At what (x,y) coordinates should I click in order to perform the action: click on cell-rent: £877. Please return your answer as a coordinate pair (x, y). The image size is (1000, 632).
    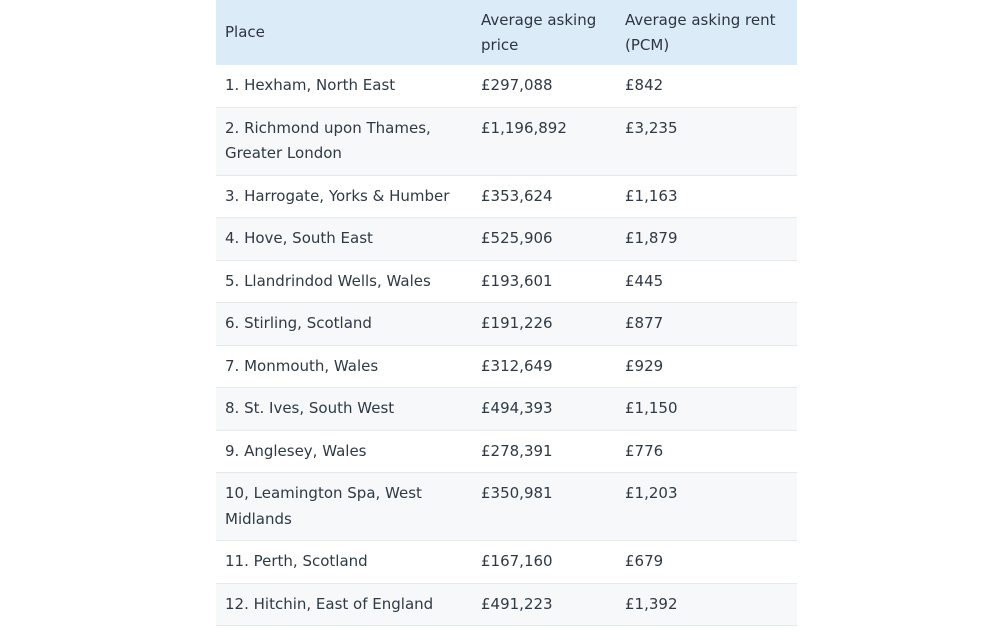
    Looking at the image, I should click on (644, 323).